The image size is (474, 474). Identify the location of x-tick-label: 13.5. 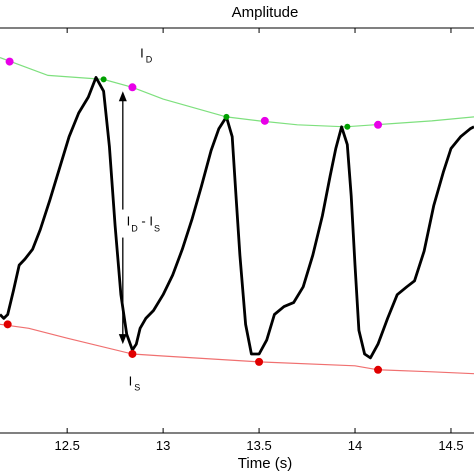
(258, 445).